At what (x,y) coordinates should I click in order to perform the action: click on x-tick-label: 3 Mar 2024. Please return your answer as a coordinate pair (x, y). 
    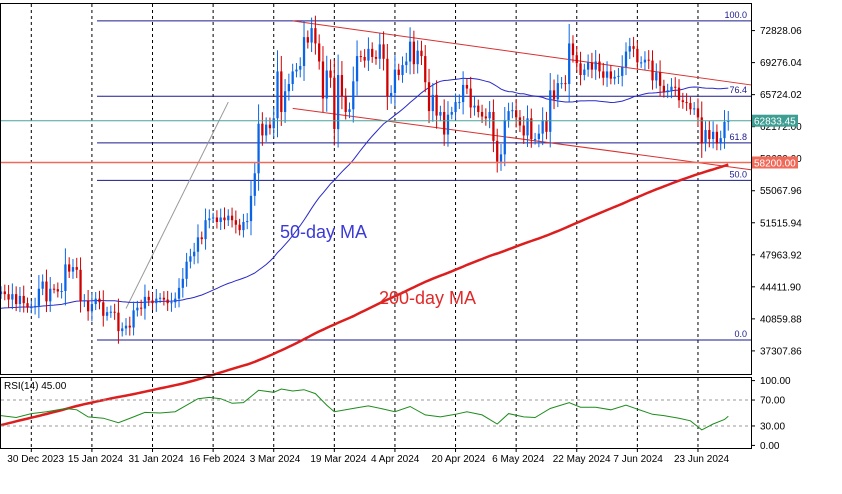
    Looking at the image, I should click on (275, 459).